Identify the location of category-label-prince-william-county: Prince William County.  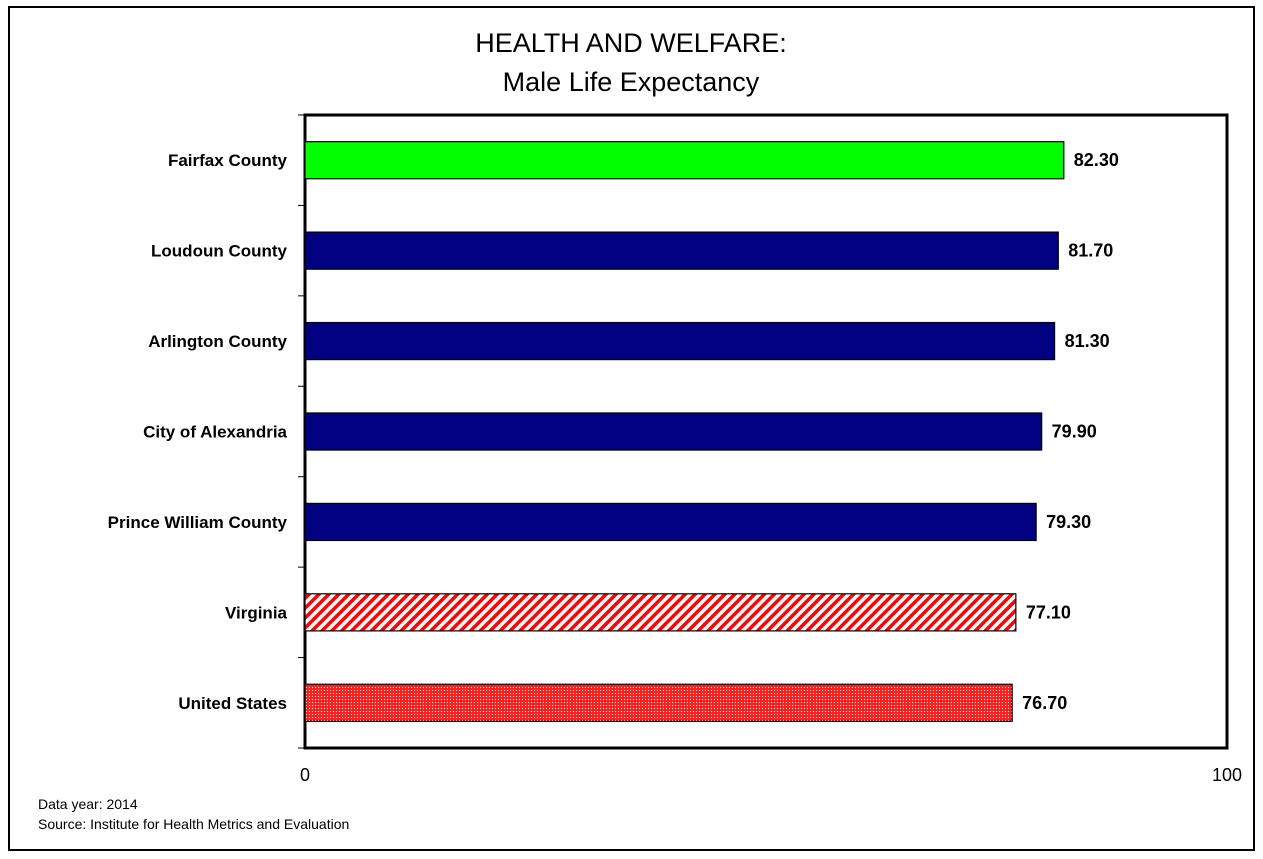
(198, 522).